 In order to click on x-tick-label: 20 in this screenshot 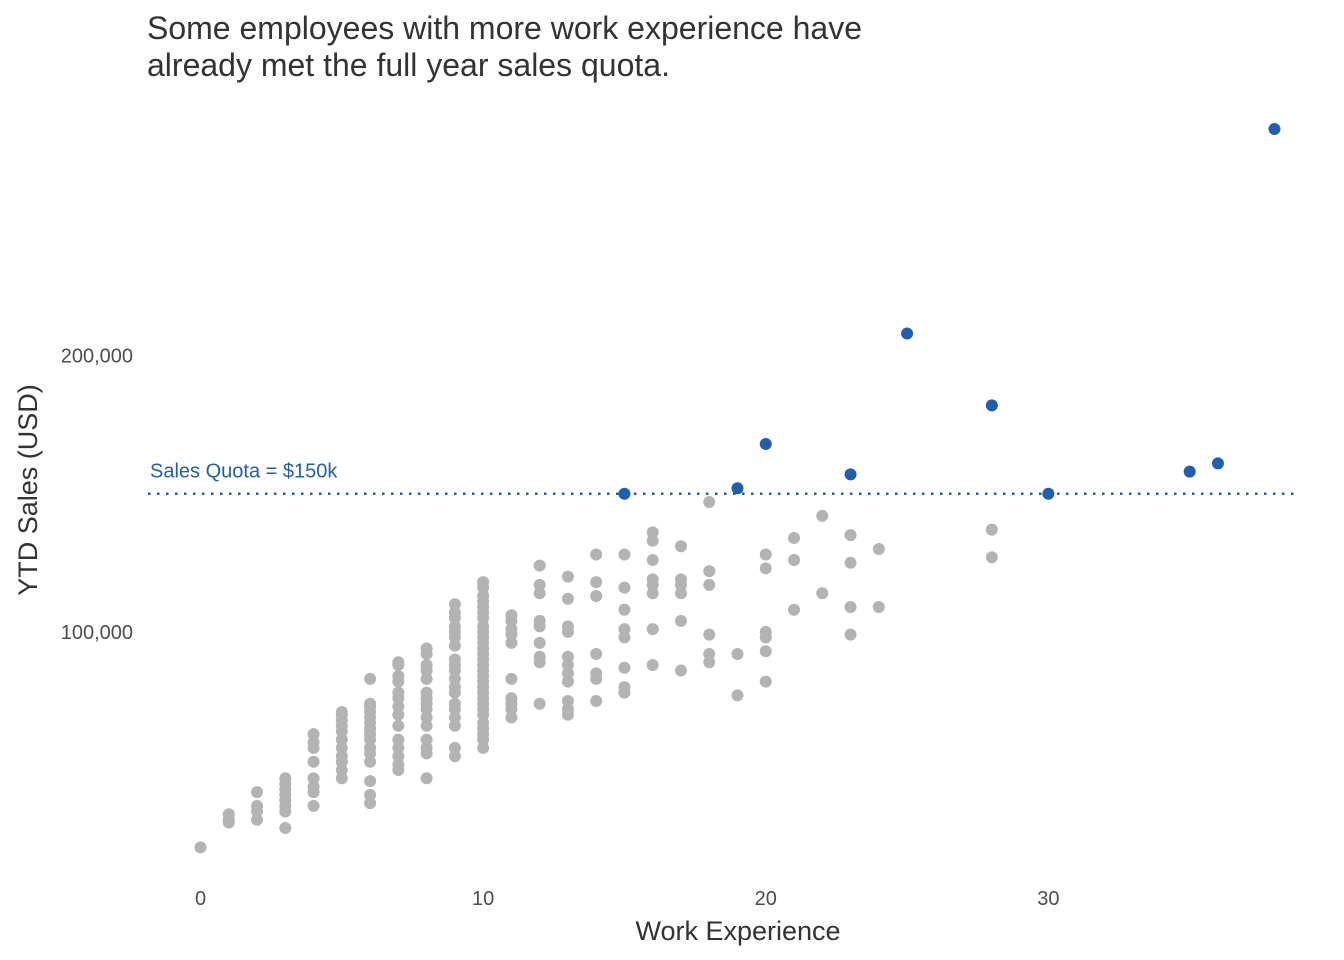, I will do `click(766, 899)`.